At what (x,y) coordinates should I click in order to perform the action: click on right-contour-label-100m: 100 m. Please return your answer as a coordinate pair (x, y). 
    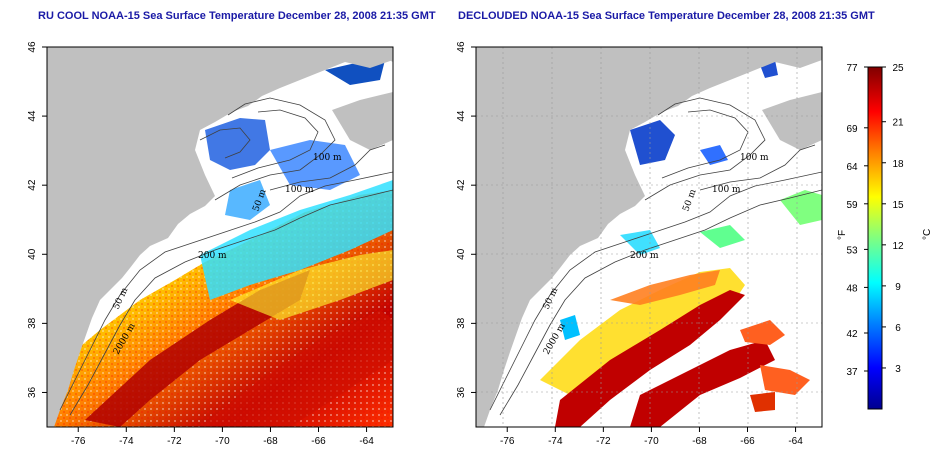
    Looking at the image, I should click on (726, 190).